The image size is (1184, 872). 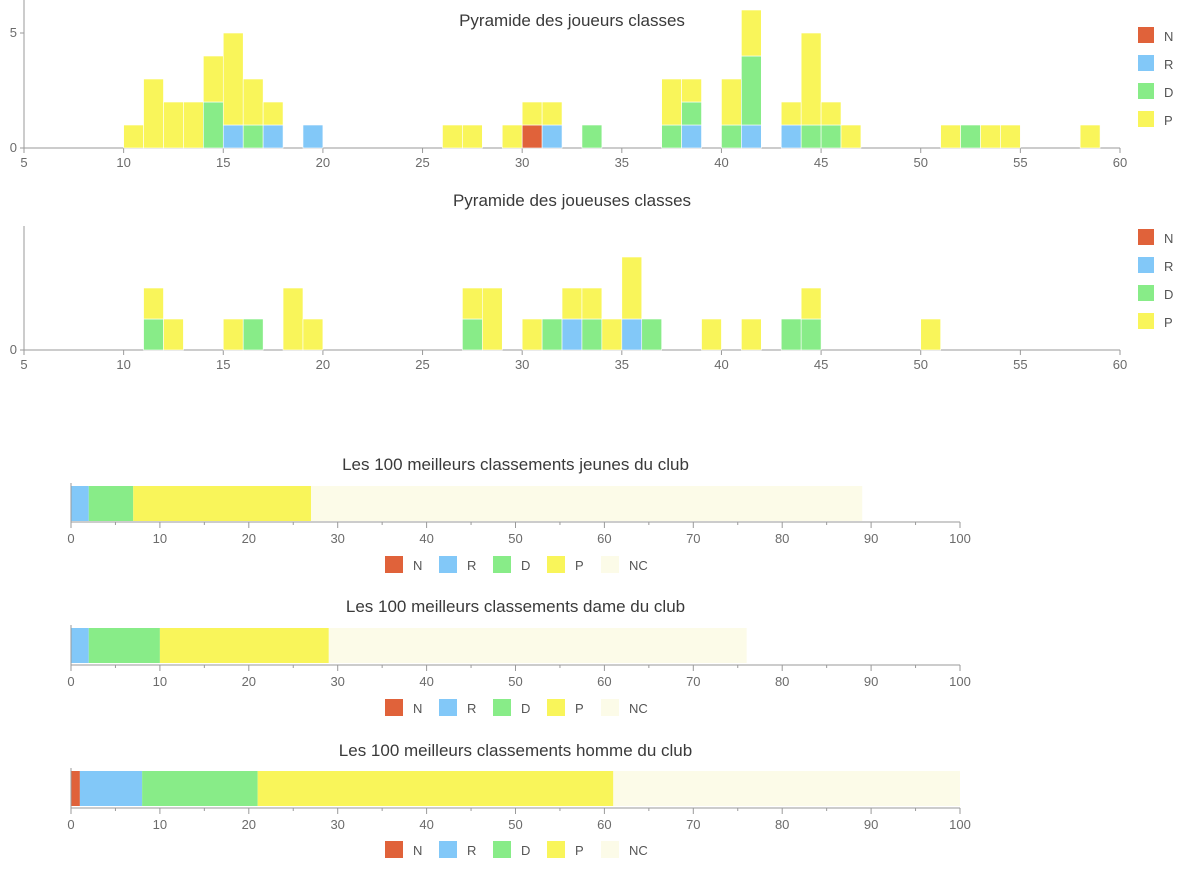 I want to click on bar-segment-N, so click(x=75, y=788).